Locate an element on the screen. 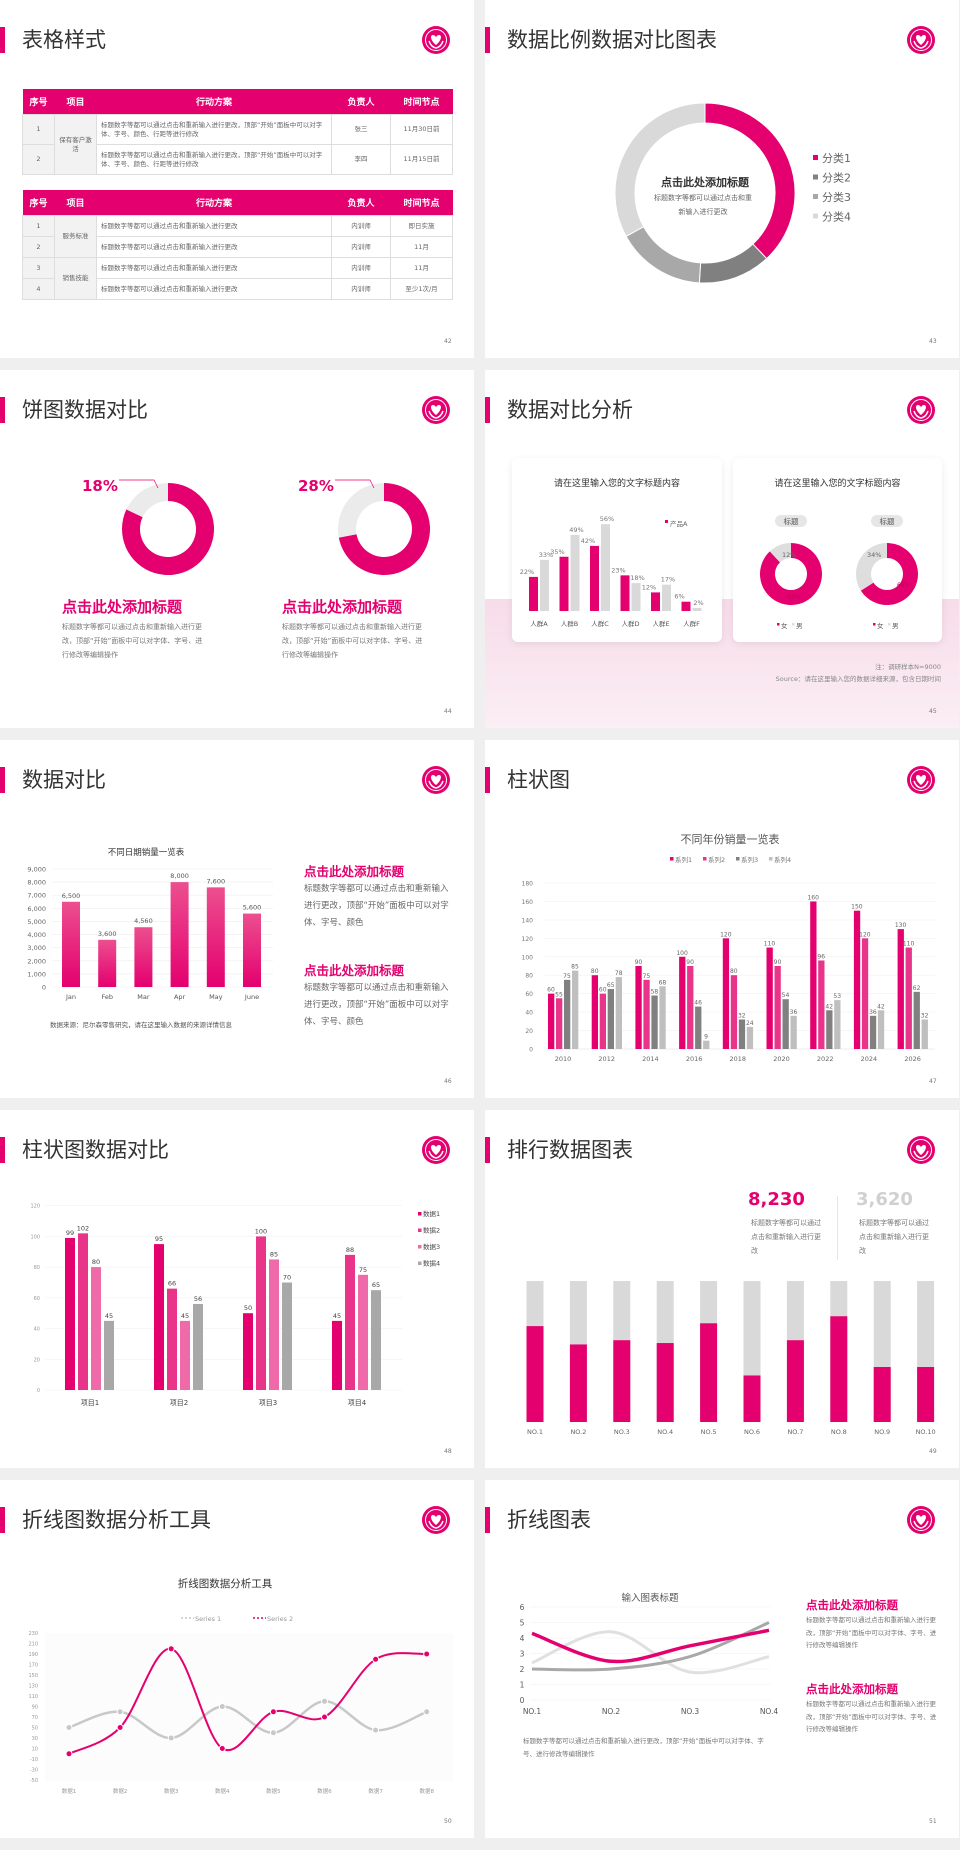  bar-value-label: 24 is located at coordinates (750, 1023).